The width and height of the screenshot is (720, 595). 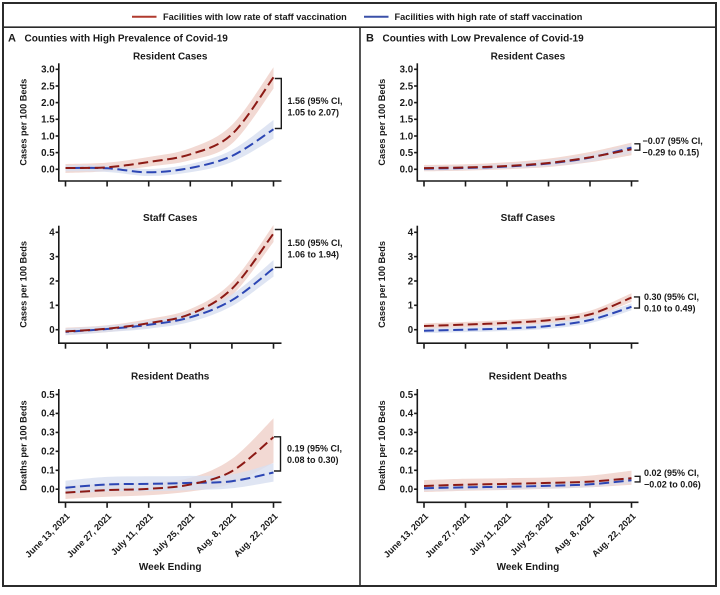 What do you see at coordinates (12, 39) in the screenshot?
I see `svg-text: A` at bounding box center [12, 39].